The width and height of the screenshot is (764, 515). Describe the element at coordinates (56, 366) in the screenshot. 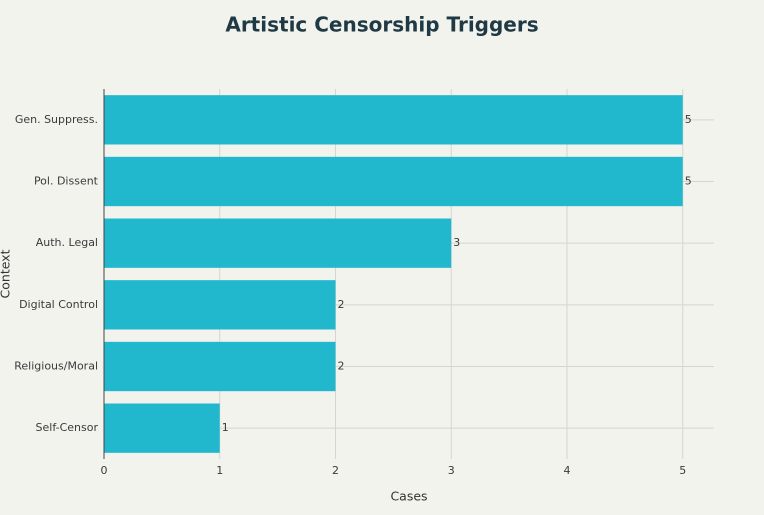

I see `y-tick-label: Religious/Moral` at that location.